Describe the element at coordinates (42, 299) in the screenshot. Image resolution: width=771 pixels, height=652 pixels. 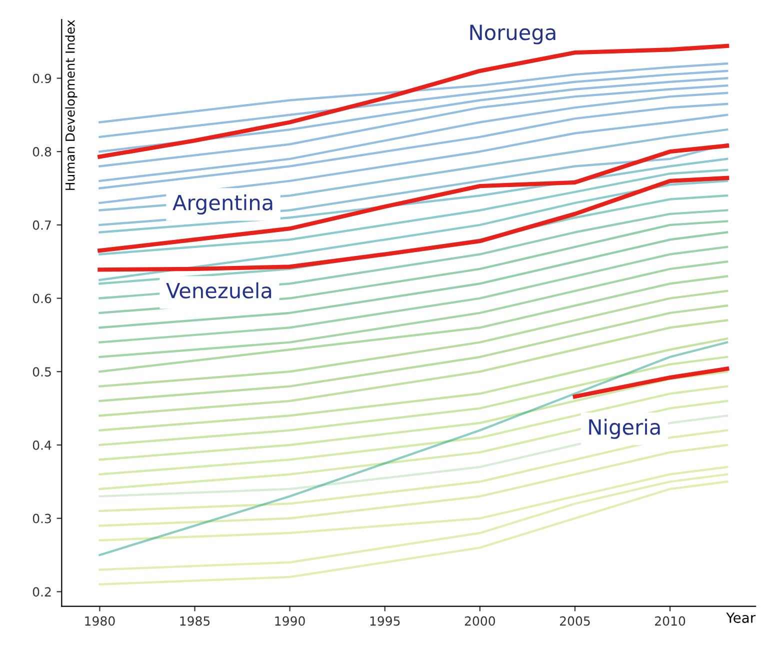
I see `y-tick-label: 0.6` at that location.